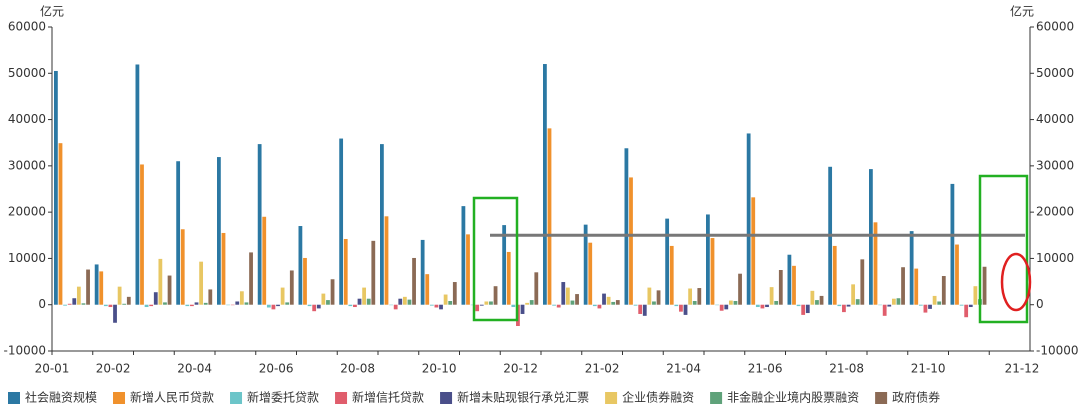 This screenshot has width=1080, height=414. Describe the element at coordinates (928, 369) in the screenshot. I see `x-tick-label: 21-10` at that location.